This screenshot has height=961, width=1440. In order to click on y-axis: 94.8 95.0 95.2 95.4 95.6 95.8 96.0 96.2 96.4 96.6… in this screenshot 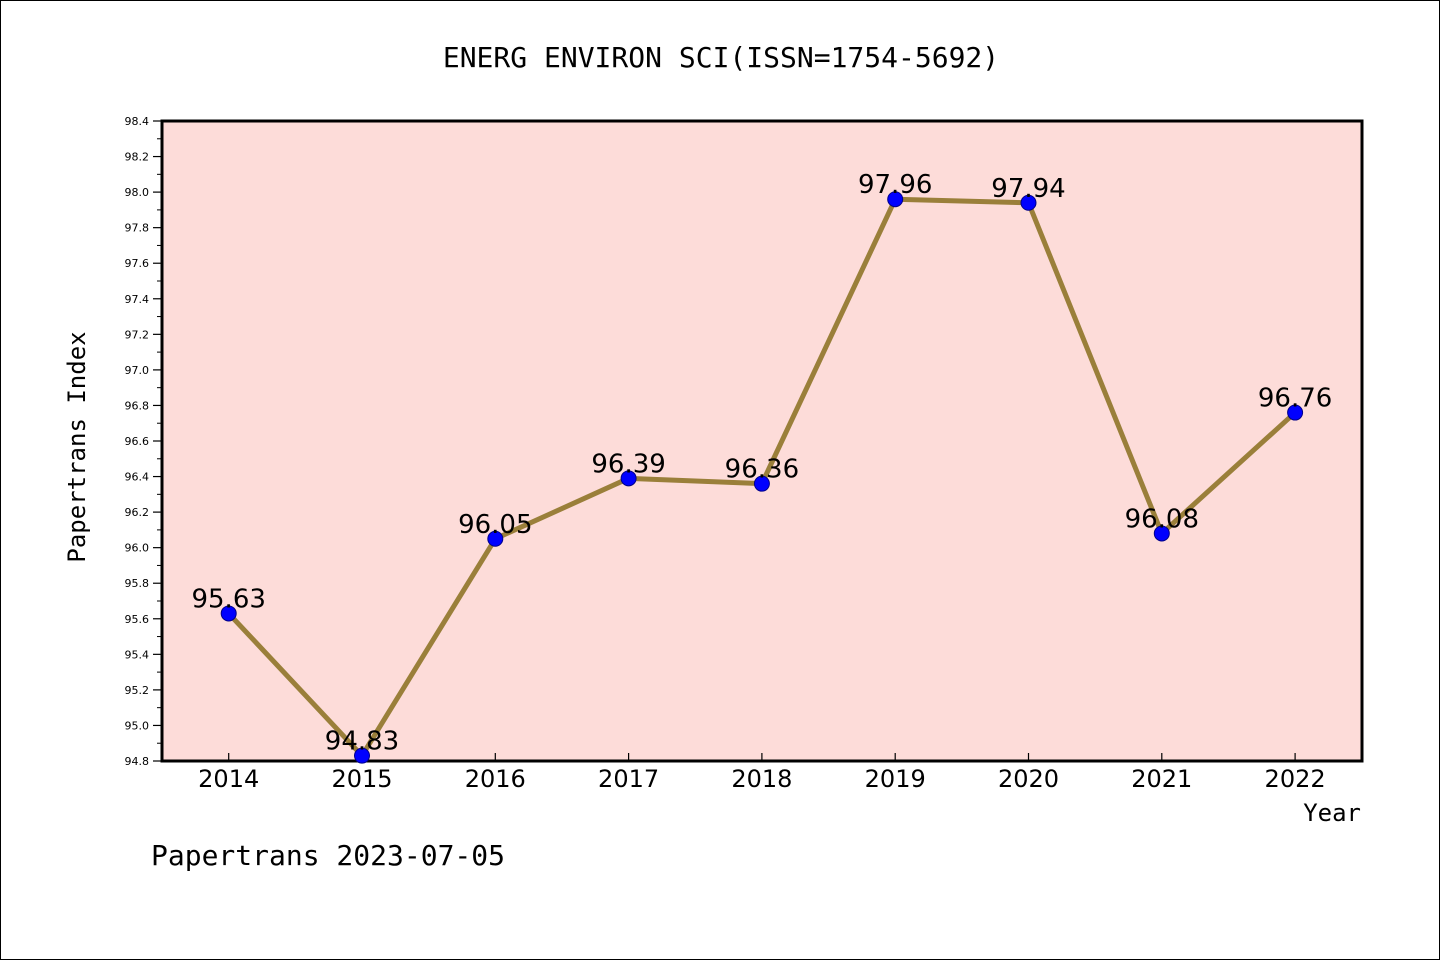, I will do `click(143, 441)`.